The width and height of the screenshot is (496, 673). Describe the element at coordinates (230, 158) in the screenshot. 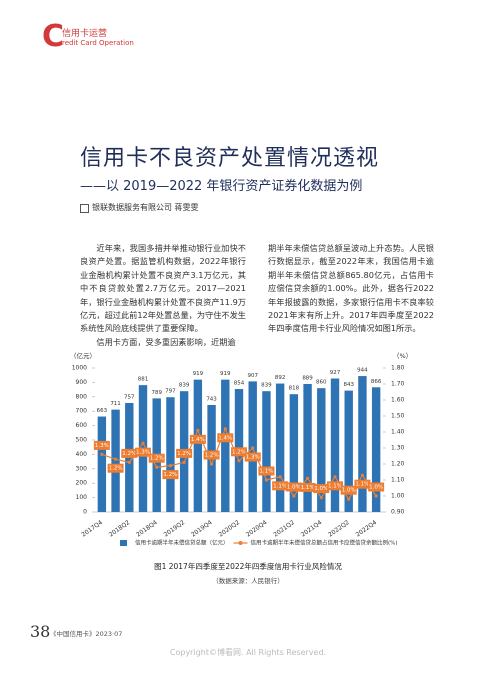

I see `article-title: 信用卡不良资产处置情况透视` at that location.